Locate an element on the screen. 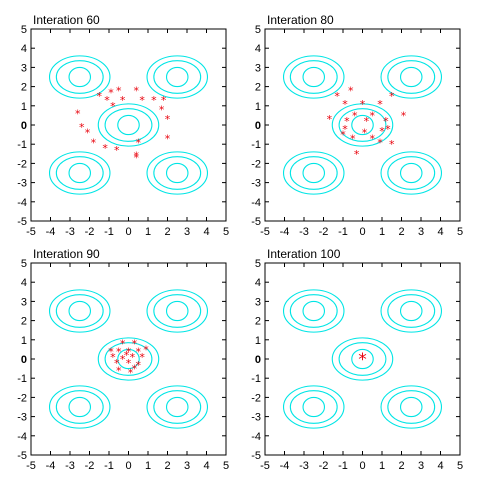  y-tick-label: 4 is located at coordinates (258, 49).